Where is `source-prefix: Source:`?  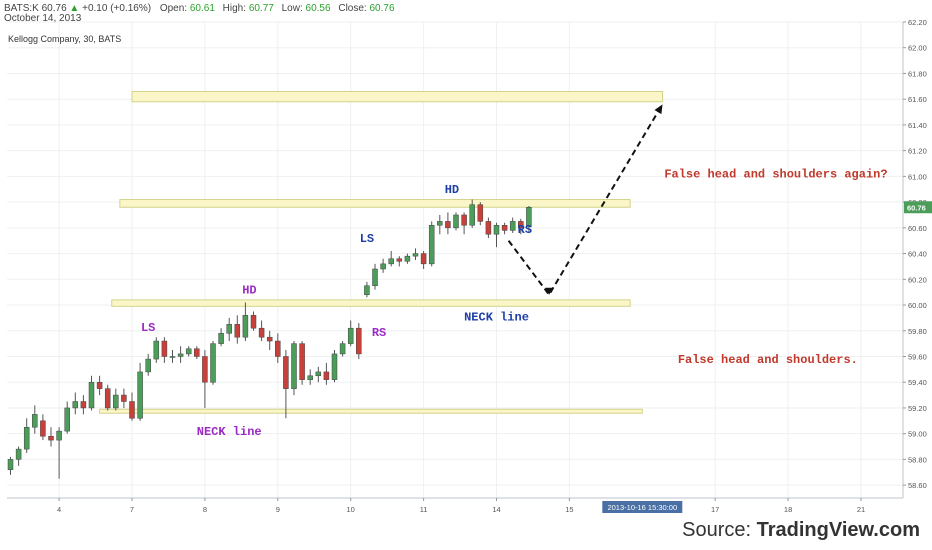 source-prefix: Source: is located at coordinates (719, 530).